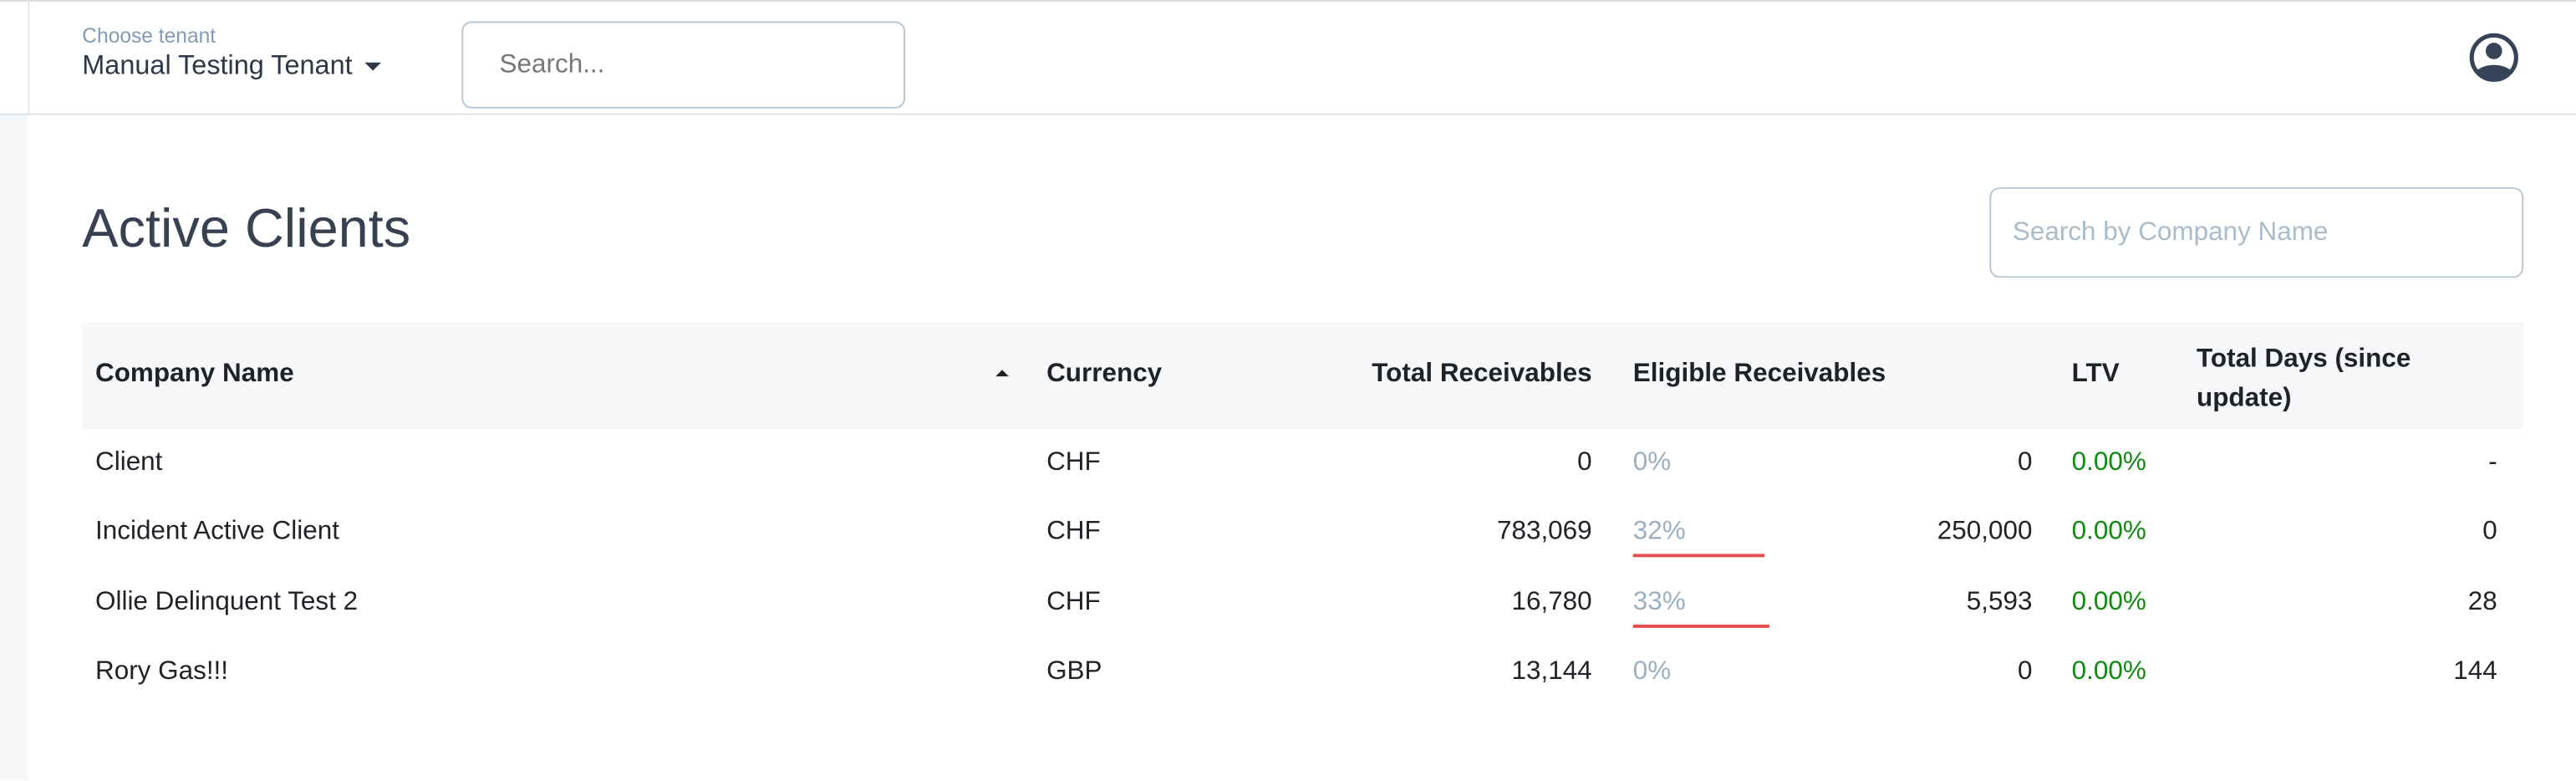 The image size is (2576, 781). Describe the element at coordinates (683, 65) in the screenshot. I see `global-search-input` at that location.